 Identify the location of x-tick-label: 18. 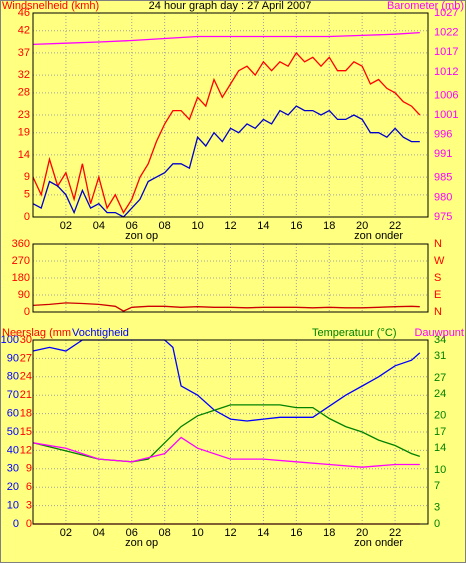
(329, 226).